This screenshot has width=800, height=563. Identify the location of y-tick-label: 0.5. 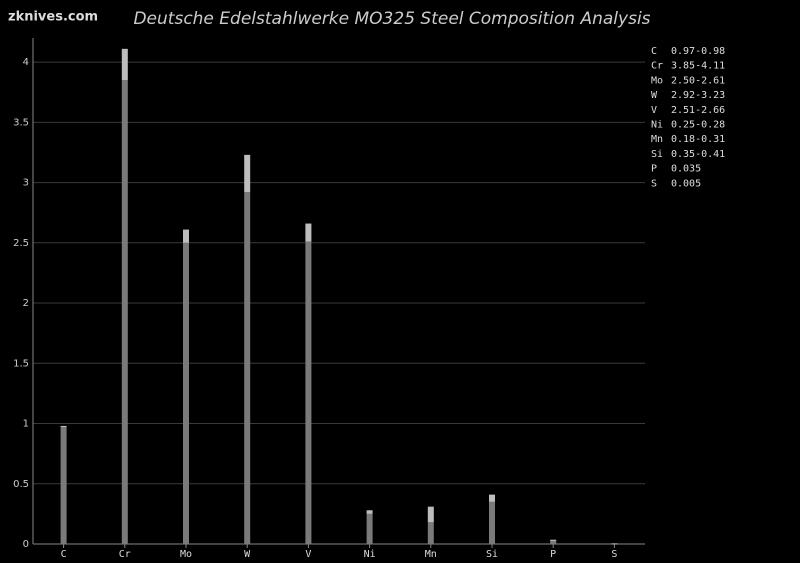
(21, 484).